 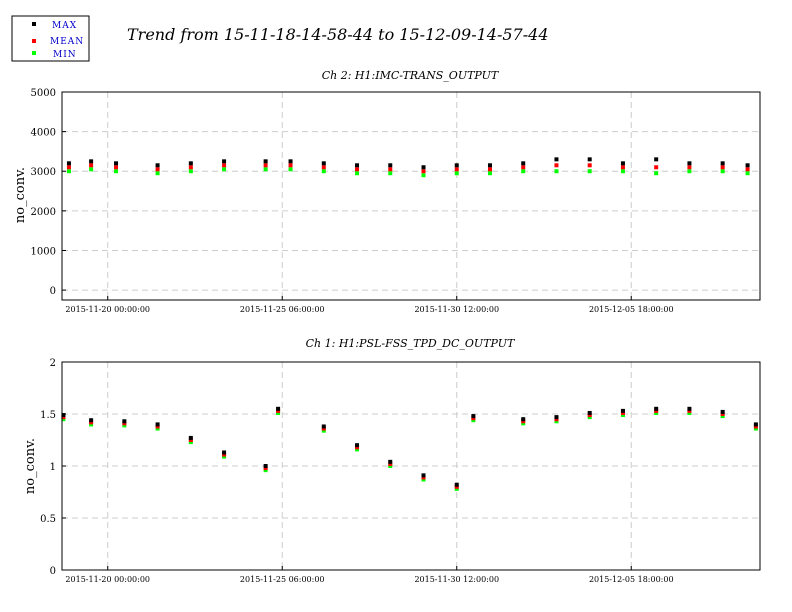 I want to click on x-tick-label: 2015-11-20 00:00:00, so click(x=107, y=579).